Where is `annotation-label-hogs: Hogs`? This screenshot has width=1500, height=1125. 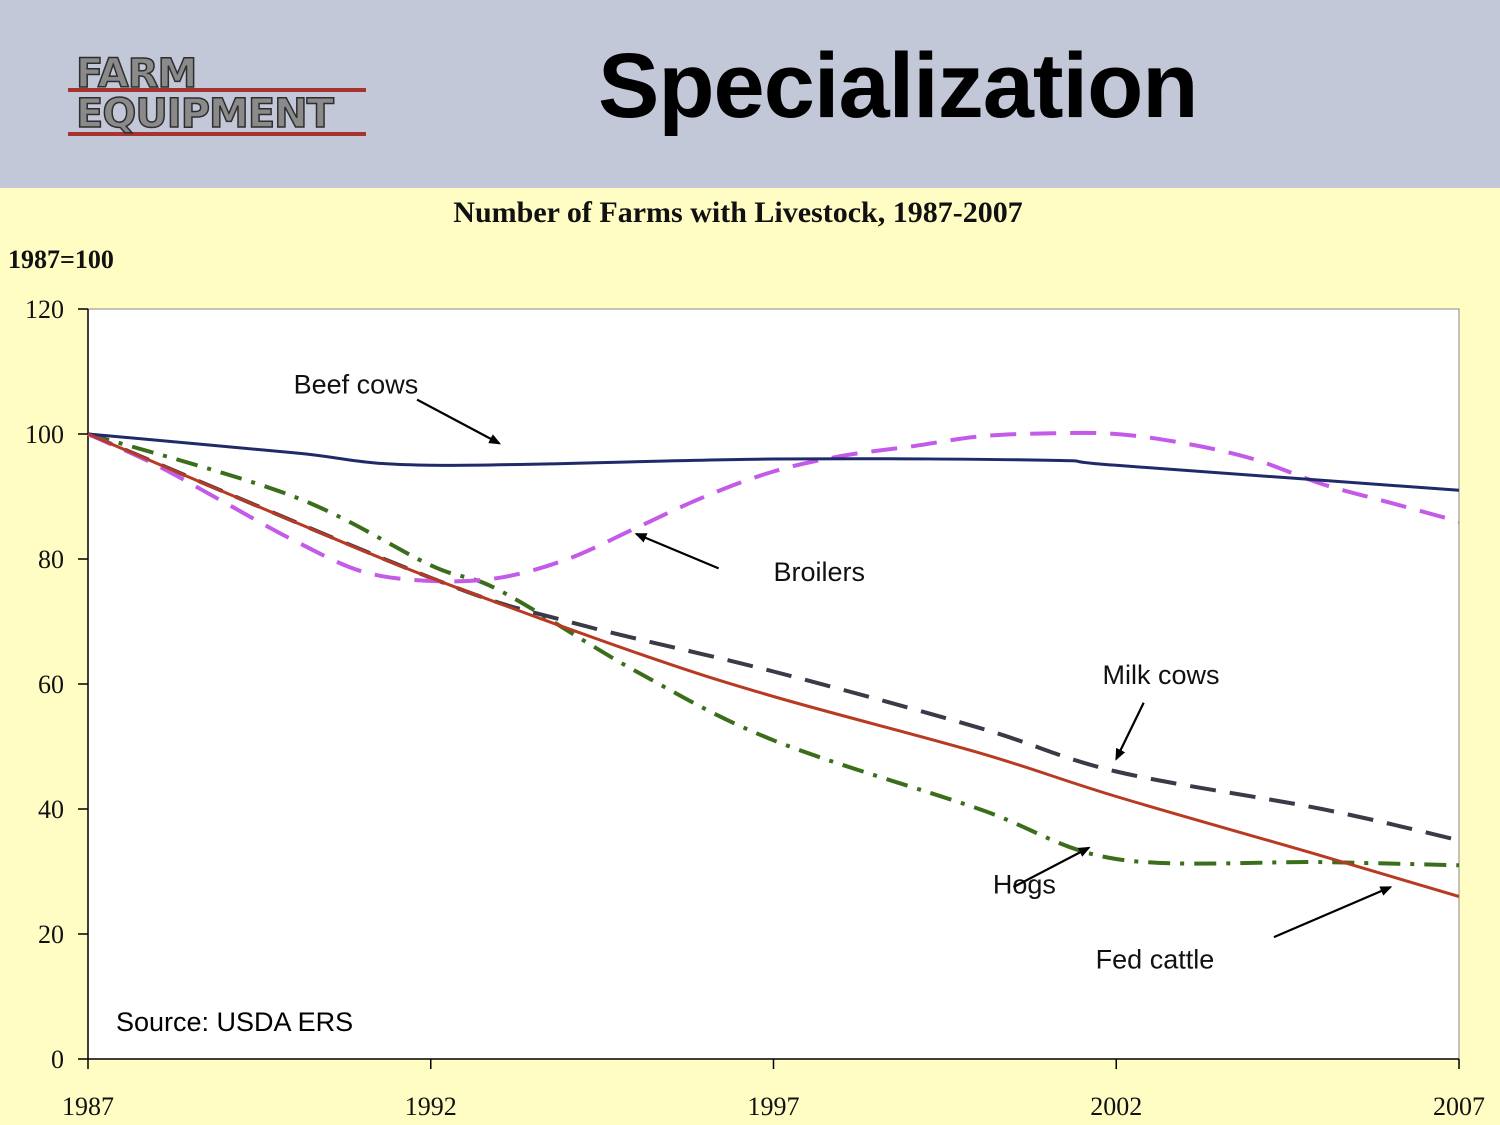 annotation-label-hogs: Hogs is located at coordinates (1024, 884).